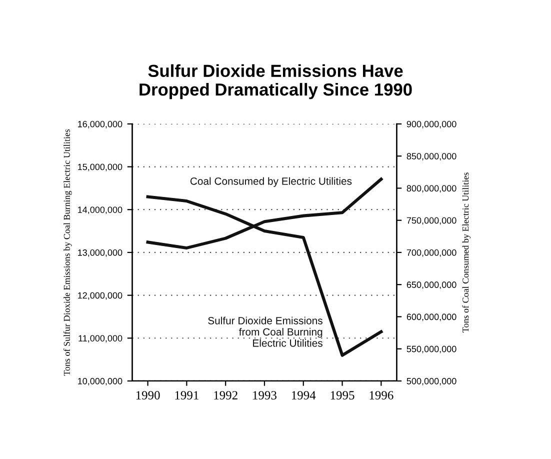 The image size is (551, 459). I want to click on y2-tick-label: 750,000,000, so click(431, 221).